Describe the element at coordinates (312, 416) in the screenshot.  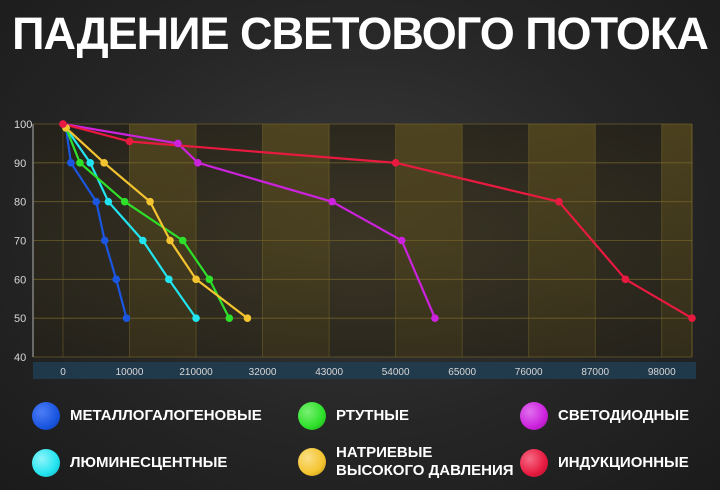
I see `legend-swatch-mercury` at that location.